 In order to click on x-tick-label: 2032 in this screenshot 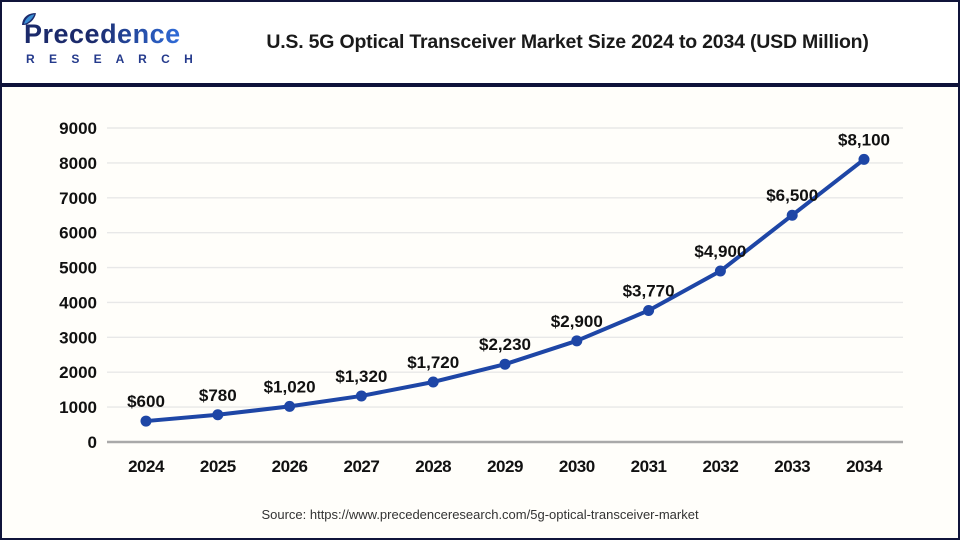, I will do `click(720, 466)`.